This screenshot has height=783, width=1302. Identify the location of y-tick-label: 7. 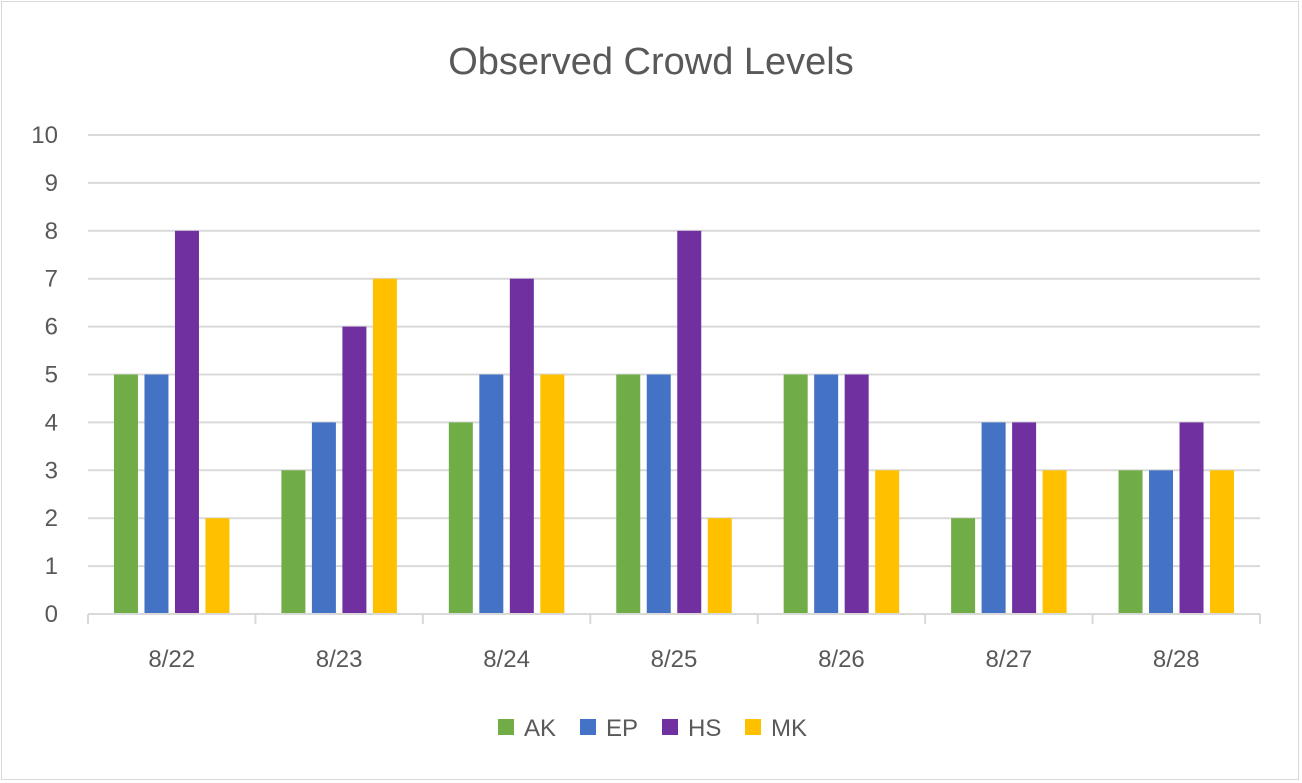
(51, 279).